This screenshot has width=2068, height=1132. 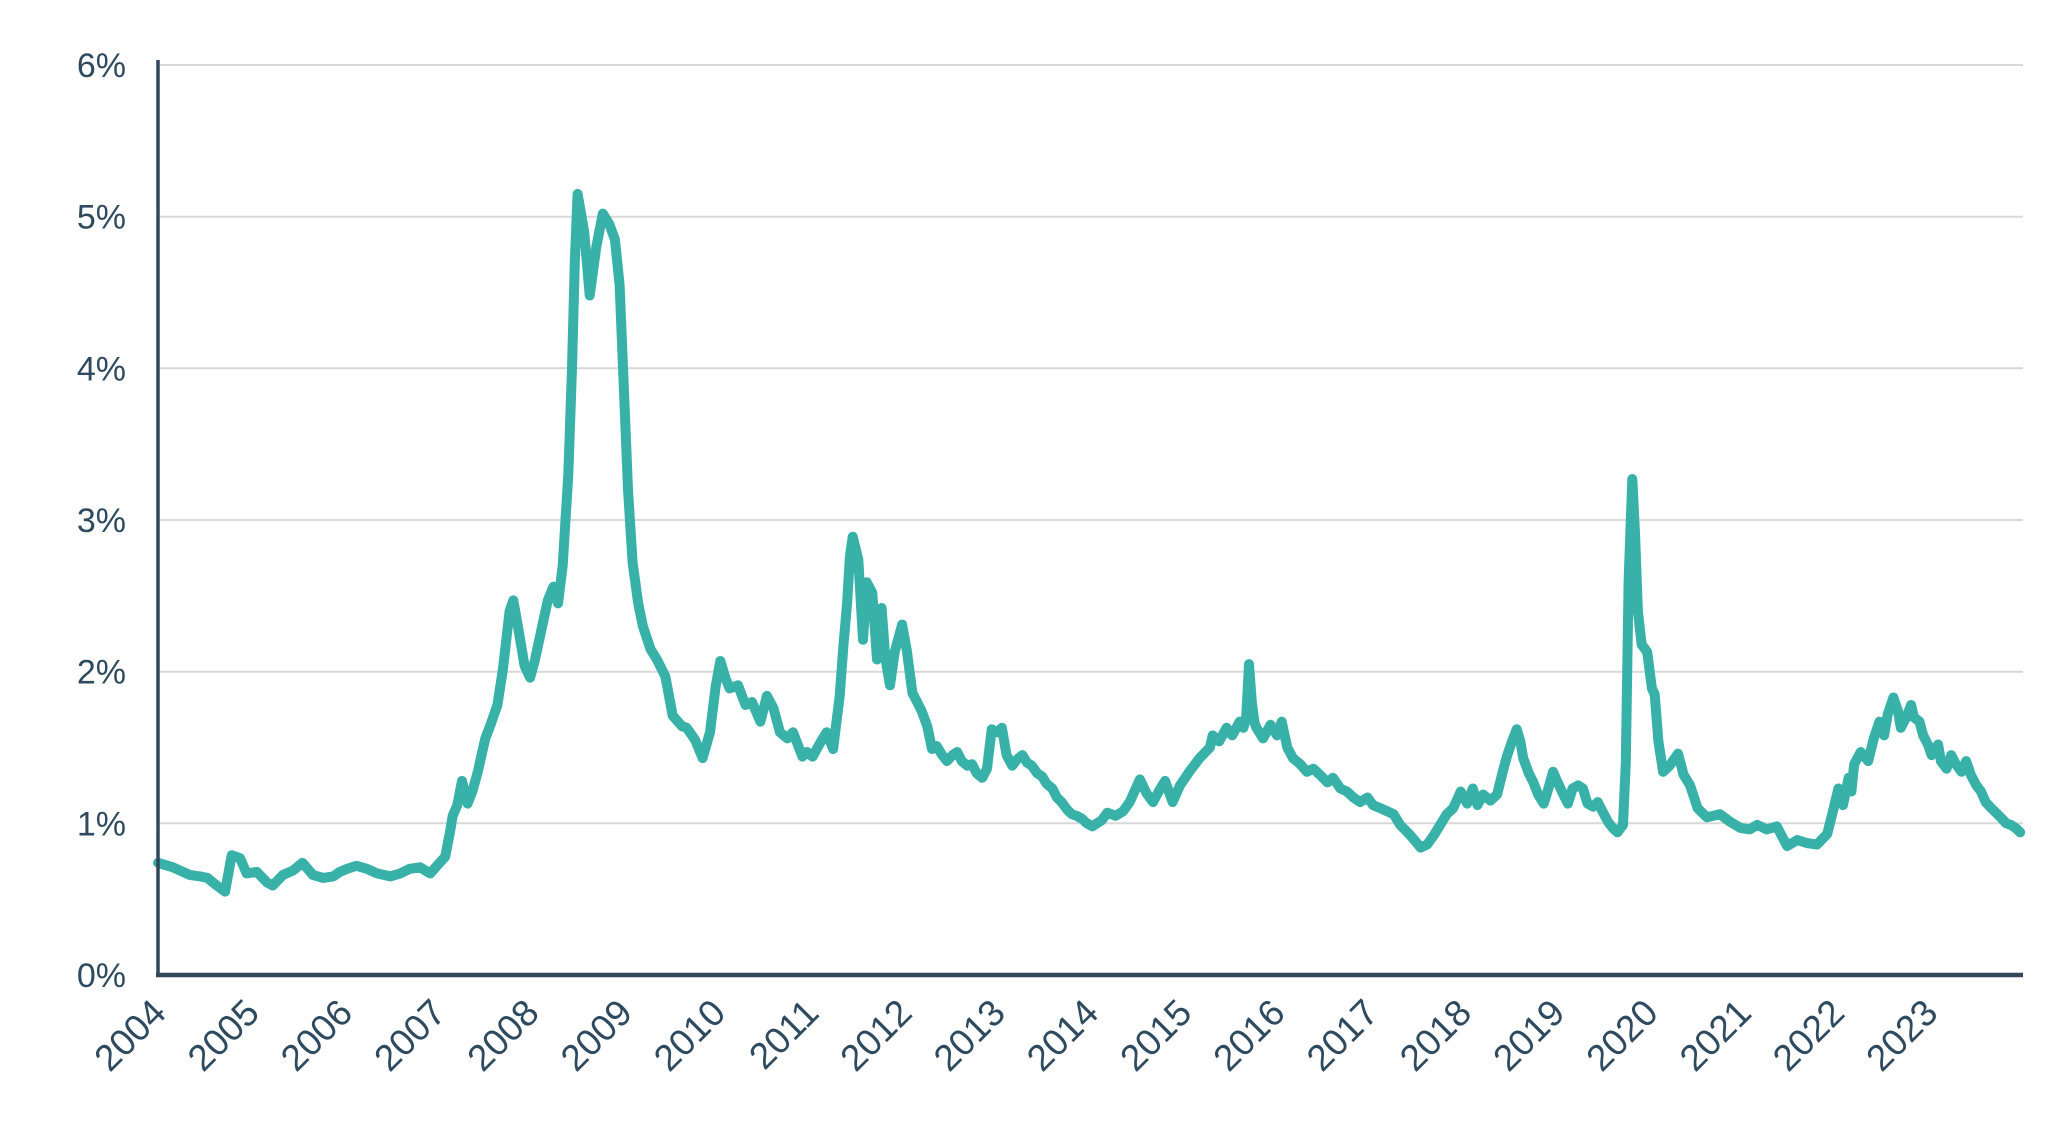 I want to click on x-axis-label: 2013, so click(x=969, y=1035).